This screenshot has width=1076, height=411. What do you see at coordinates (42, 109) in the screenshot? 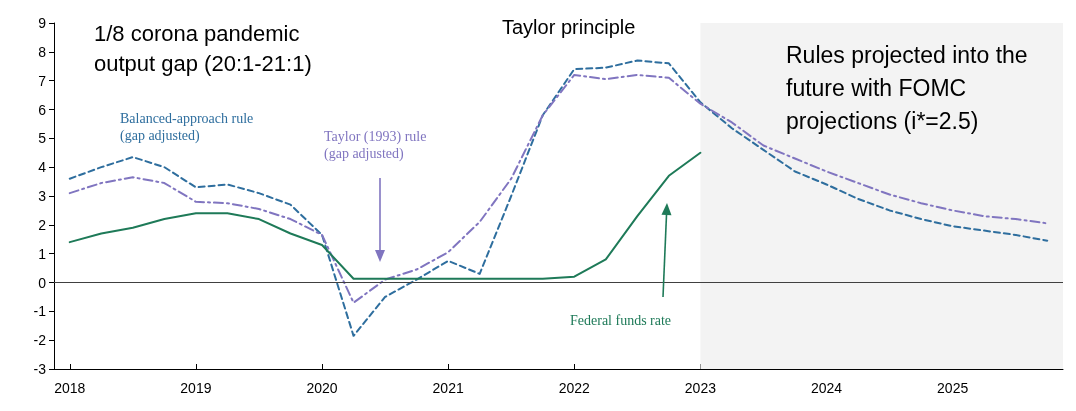
I see `y-tick-label: 6` at bounding box center [42, 109].